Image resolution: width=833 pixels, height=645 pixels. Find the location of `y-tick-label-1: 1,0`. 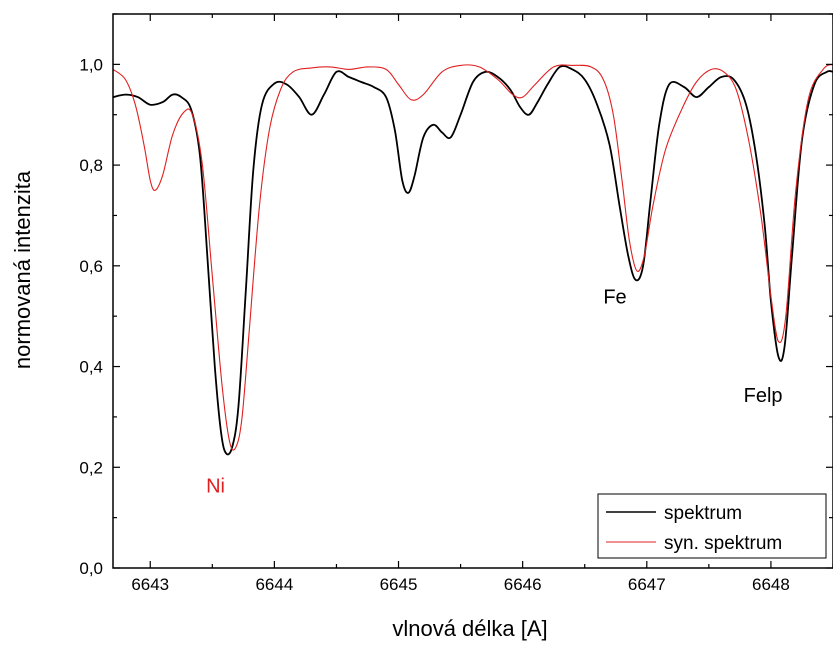

y-tick-label-1: 1,0 is located at coordinates (91, 64).